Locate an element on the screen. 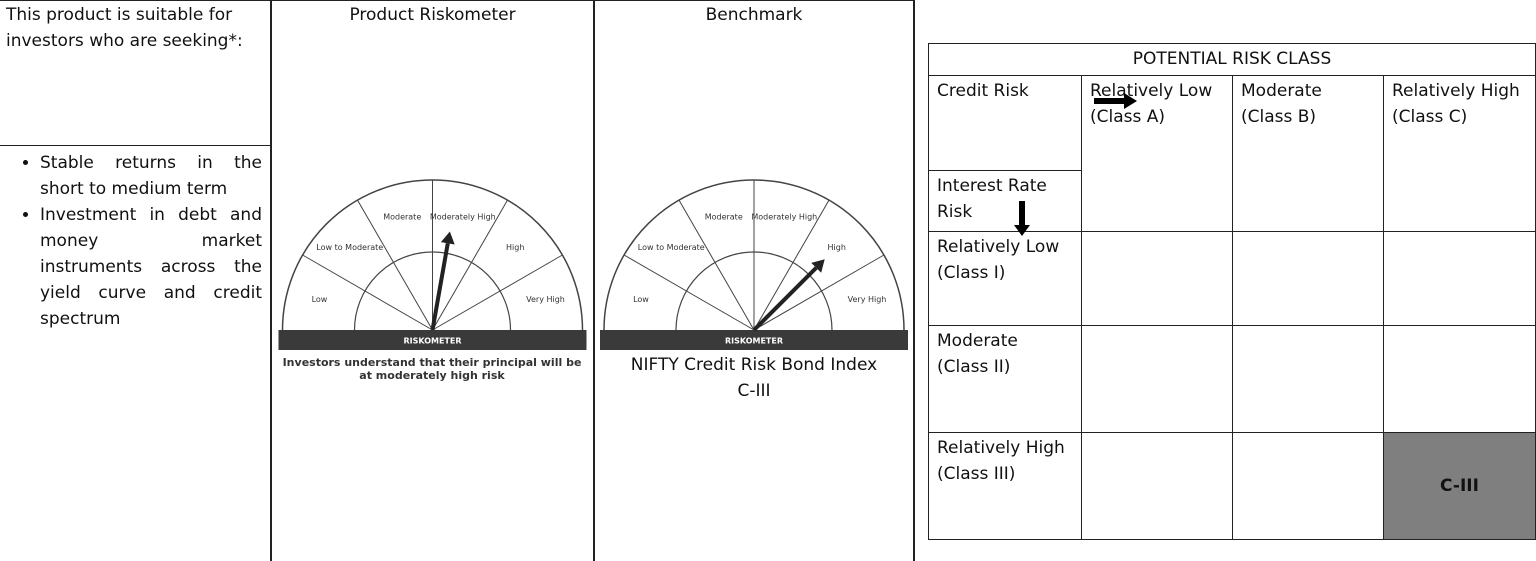 Image resolution: width=1536 pixels, height=561 pixels. column-header: Moderate (Class B) is located at coordinates (1308, 153).